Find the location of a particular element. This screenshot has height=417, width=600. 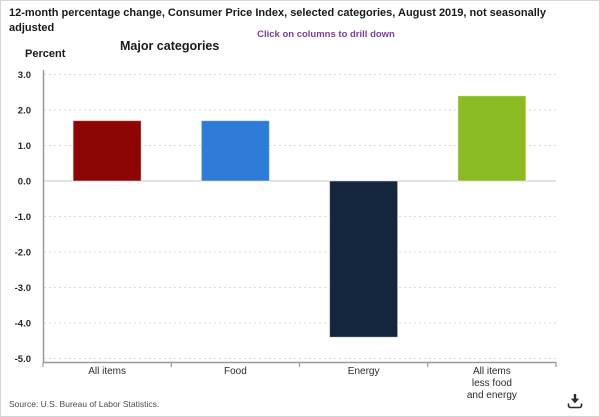

y-tick-label: 2.0 is located at coordinates (24, 111).